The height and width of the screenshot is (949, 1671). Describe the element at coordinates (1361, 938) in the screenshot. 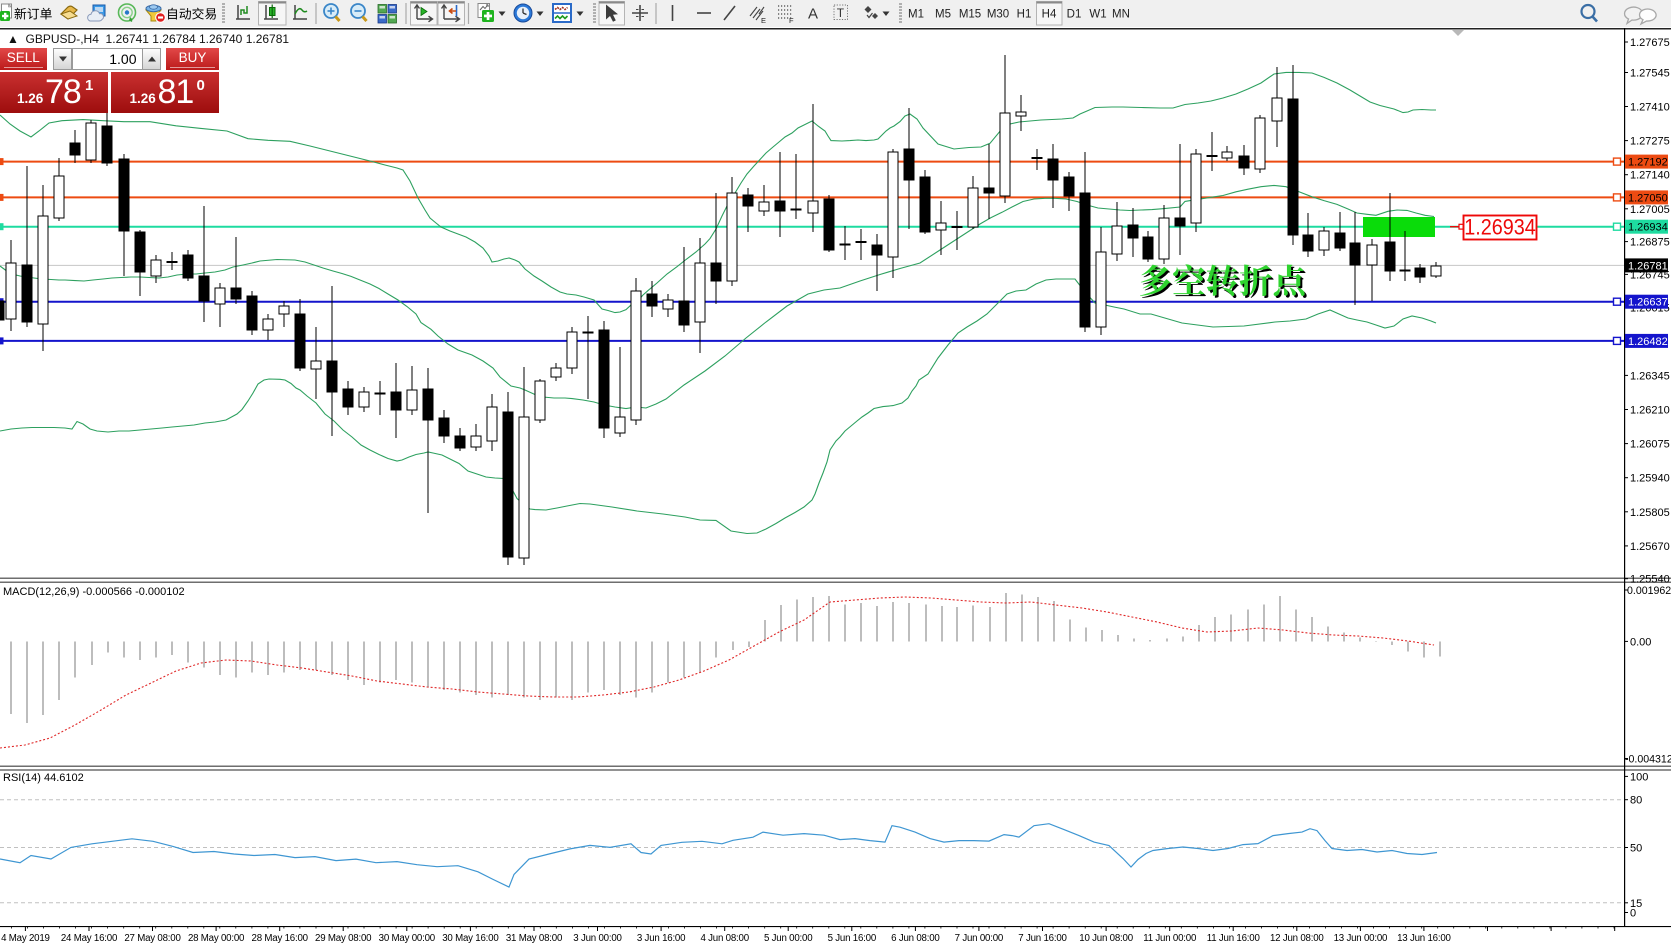

I see `svg-text: 13 Jun 00:00` at that location.